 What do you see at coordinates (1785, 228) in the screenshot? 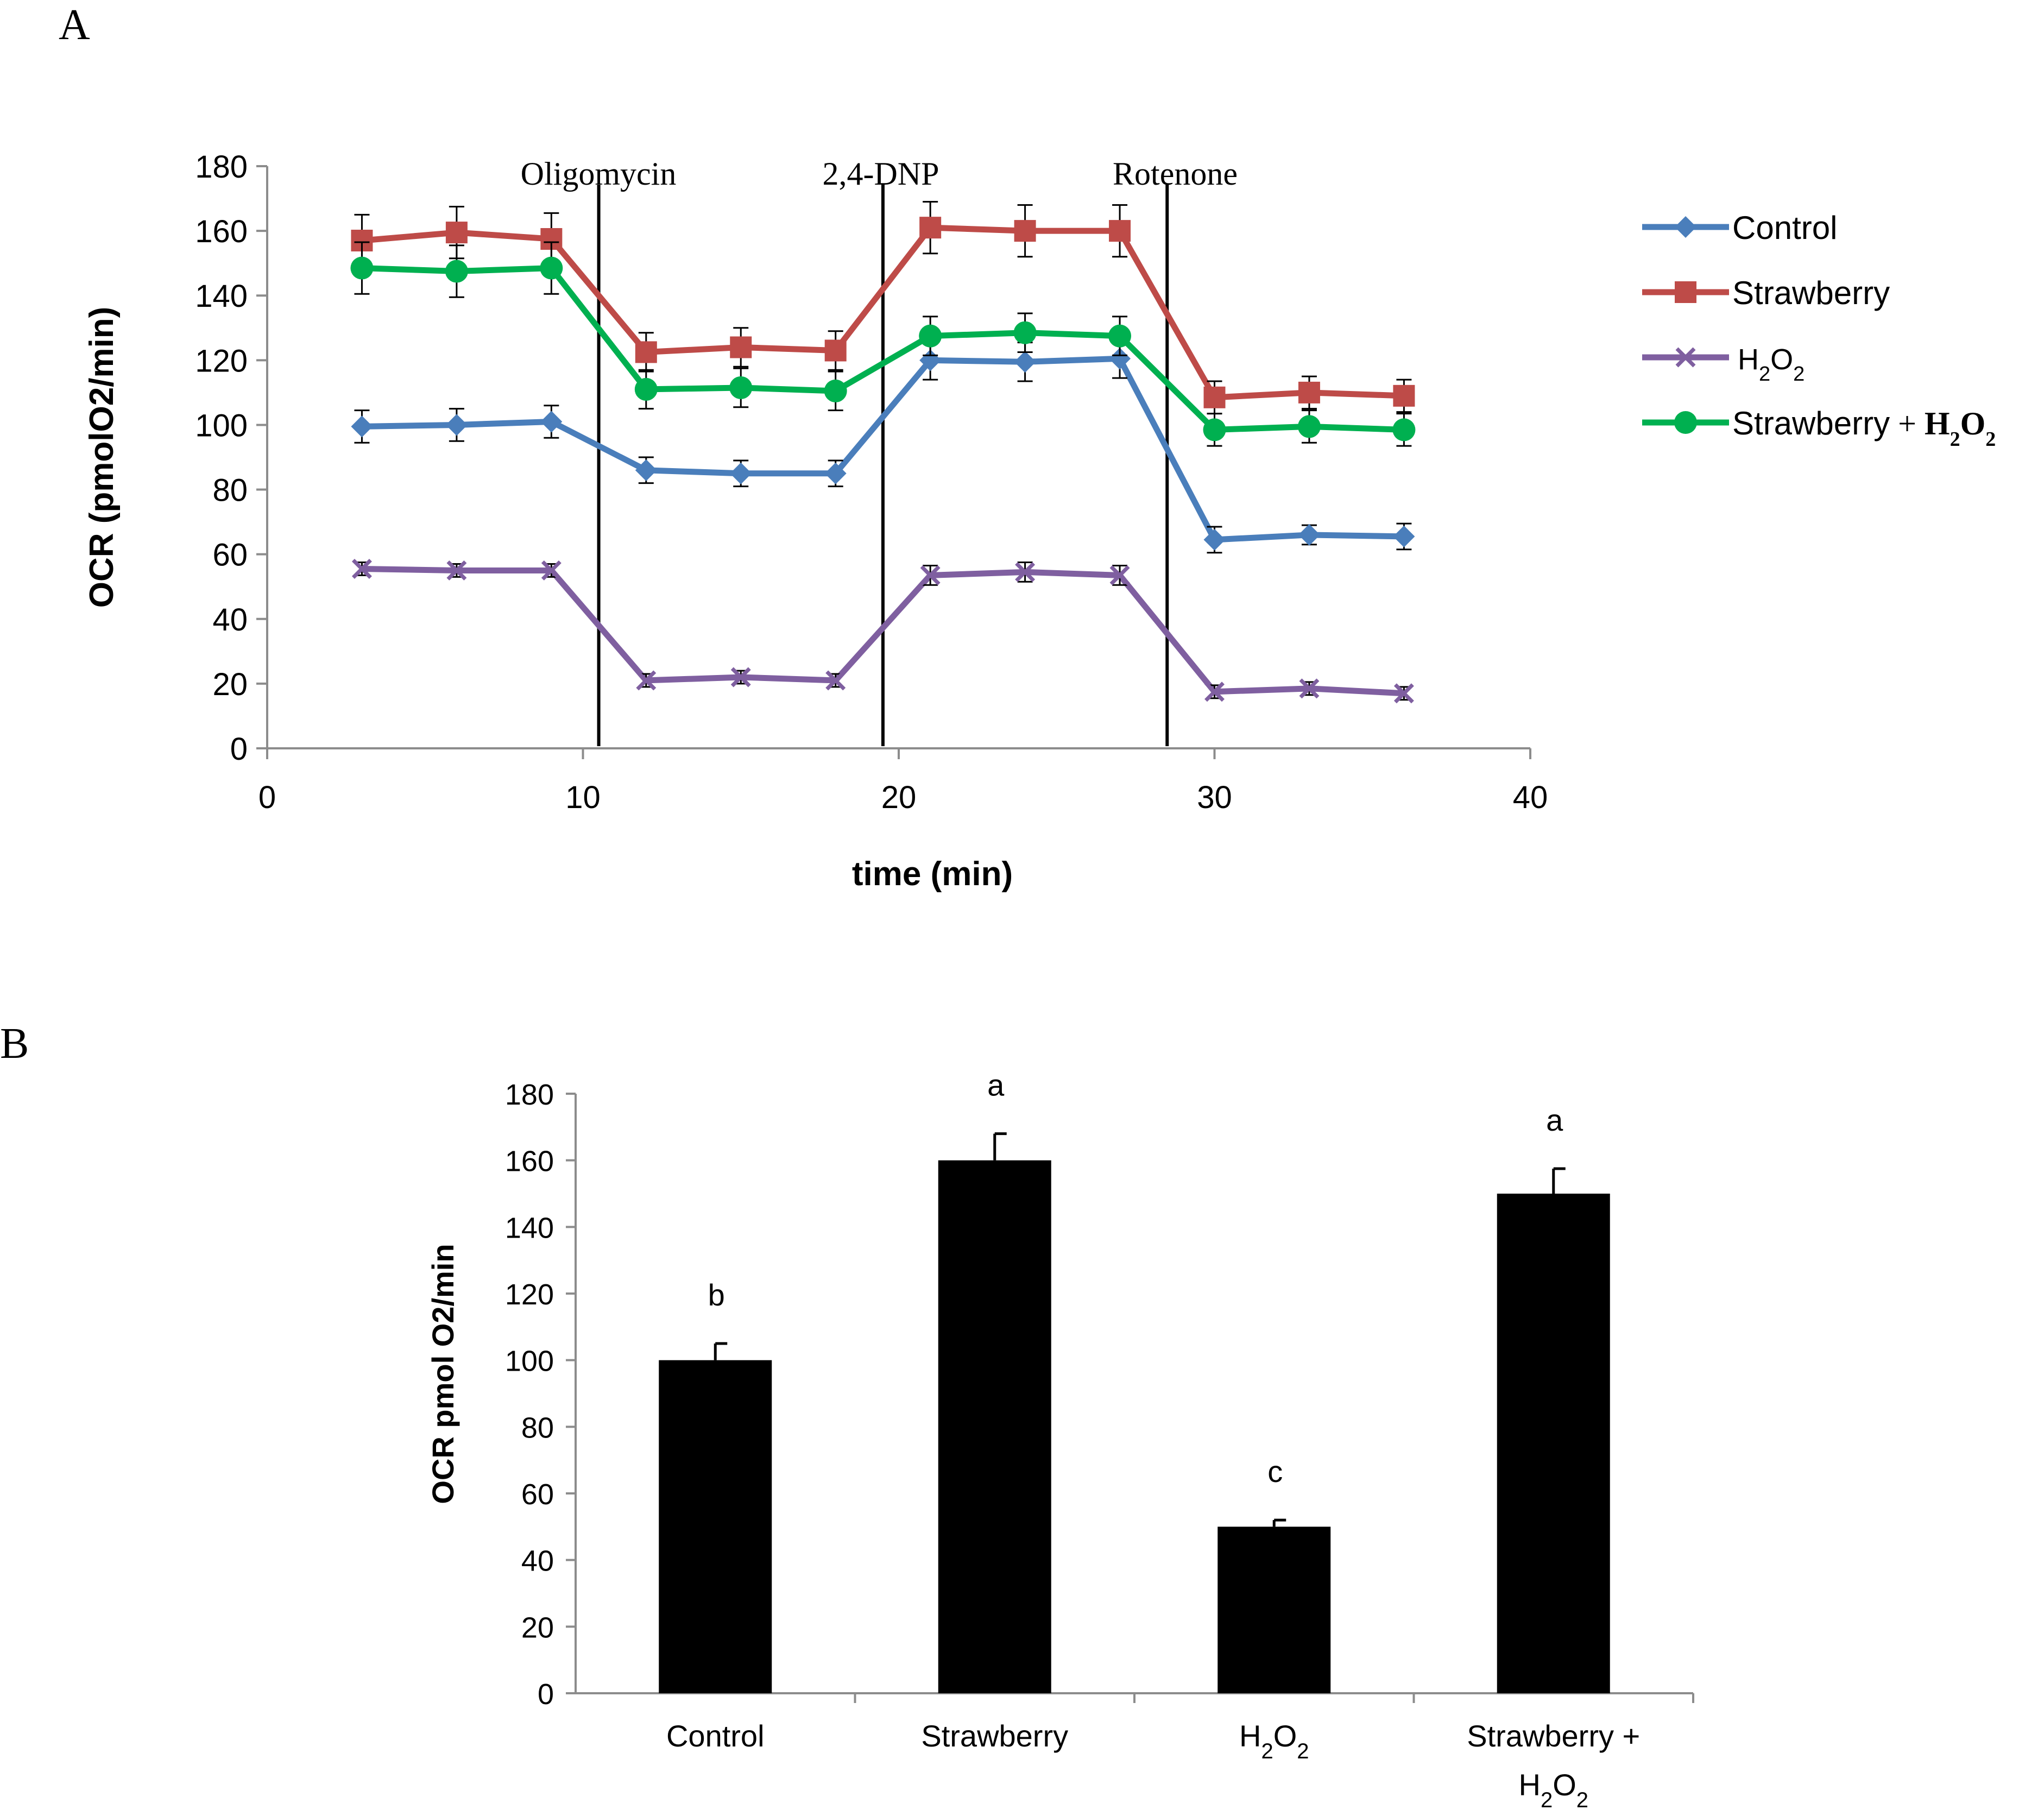
I see `legend-label: Control` at bounding box center [1785, 228].